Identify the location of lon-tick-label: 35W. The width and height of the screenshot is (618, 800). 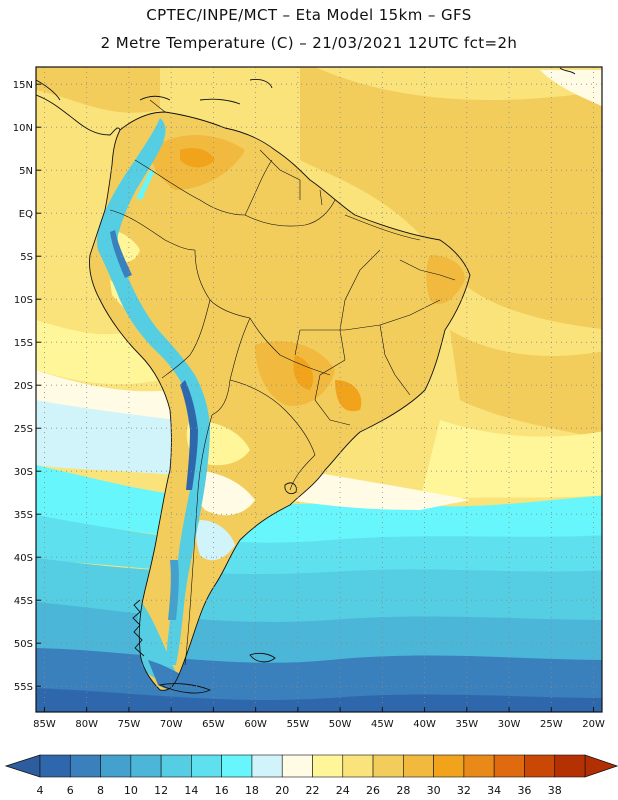
(467, 724).